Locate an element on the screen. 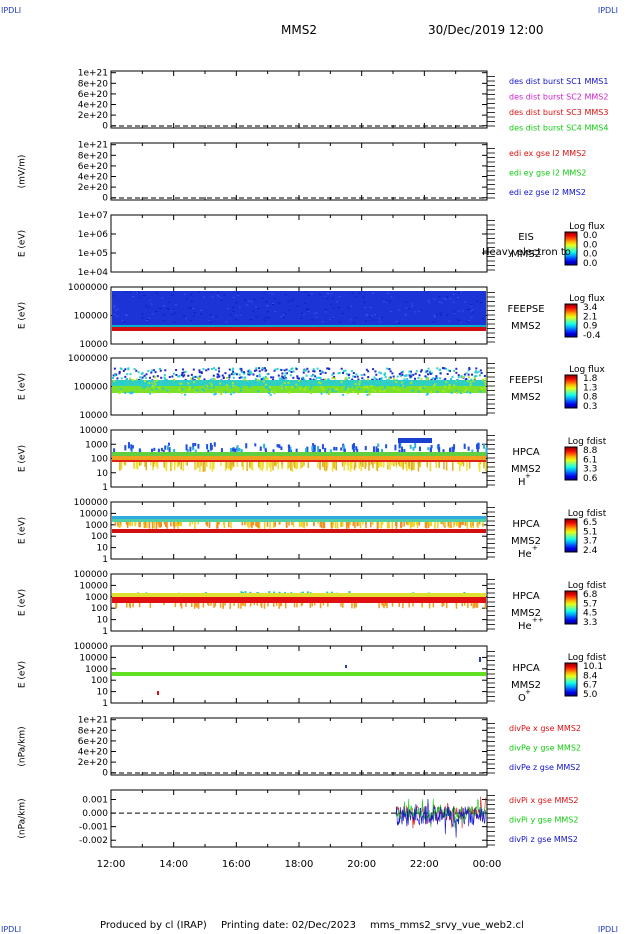 The height and width of the screenshot is (934, 630). hpca-h-burst is located at coordinates (415, 440).